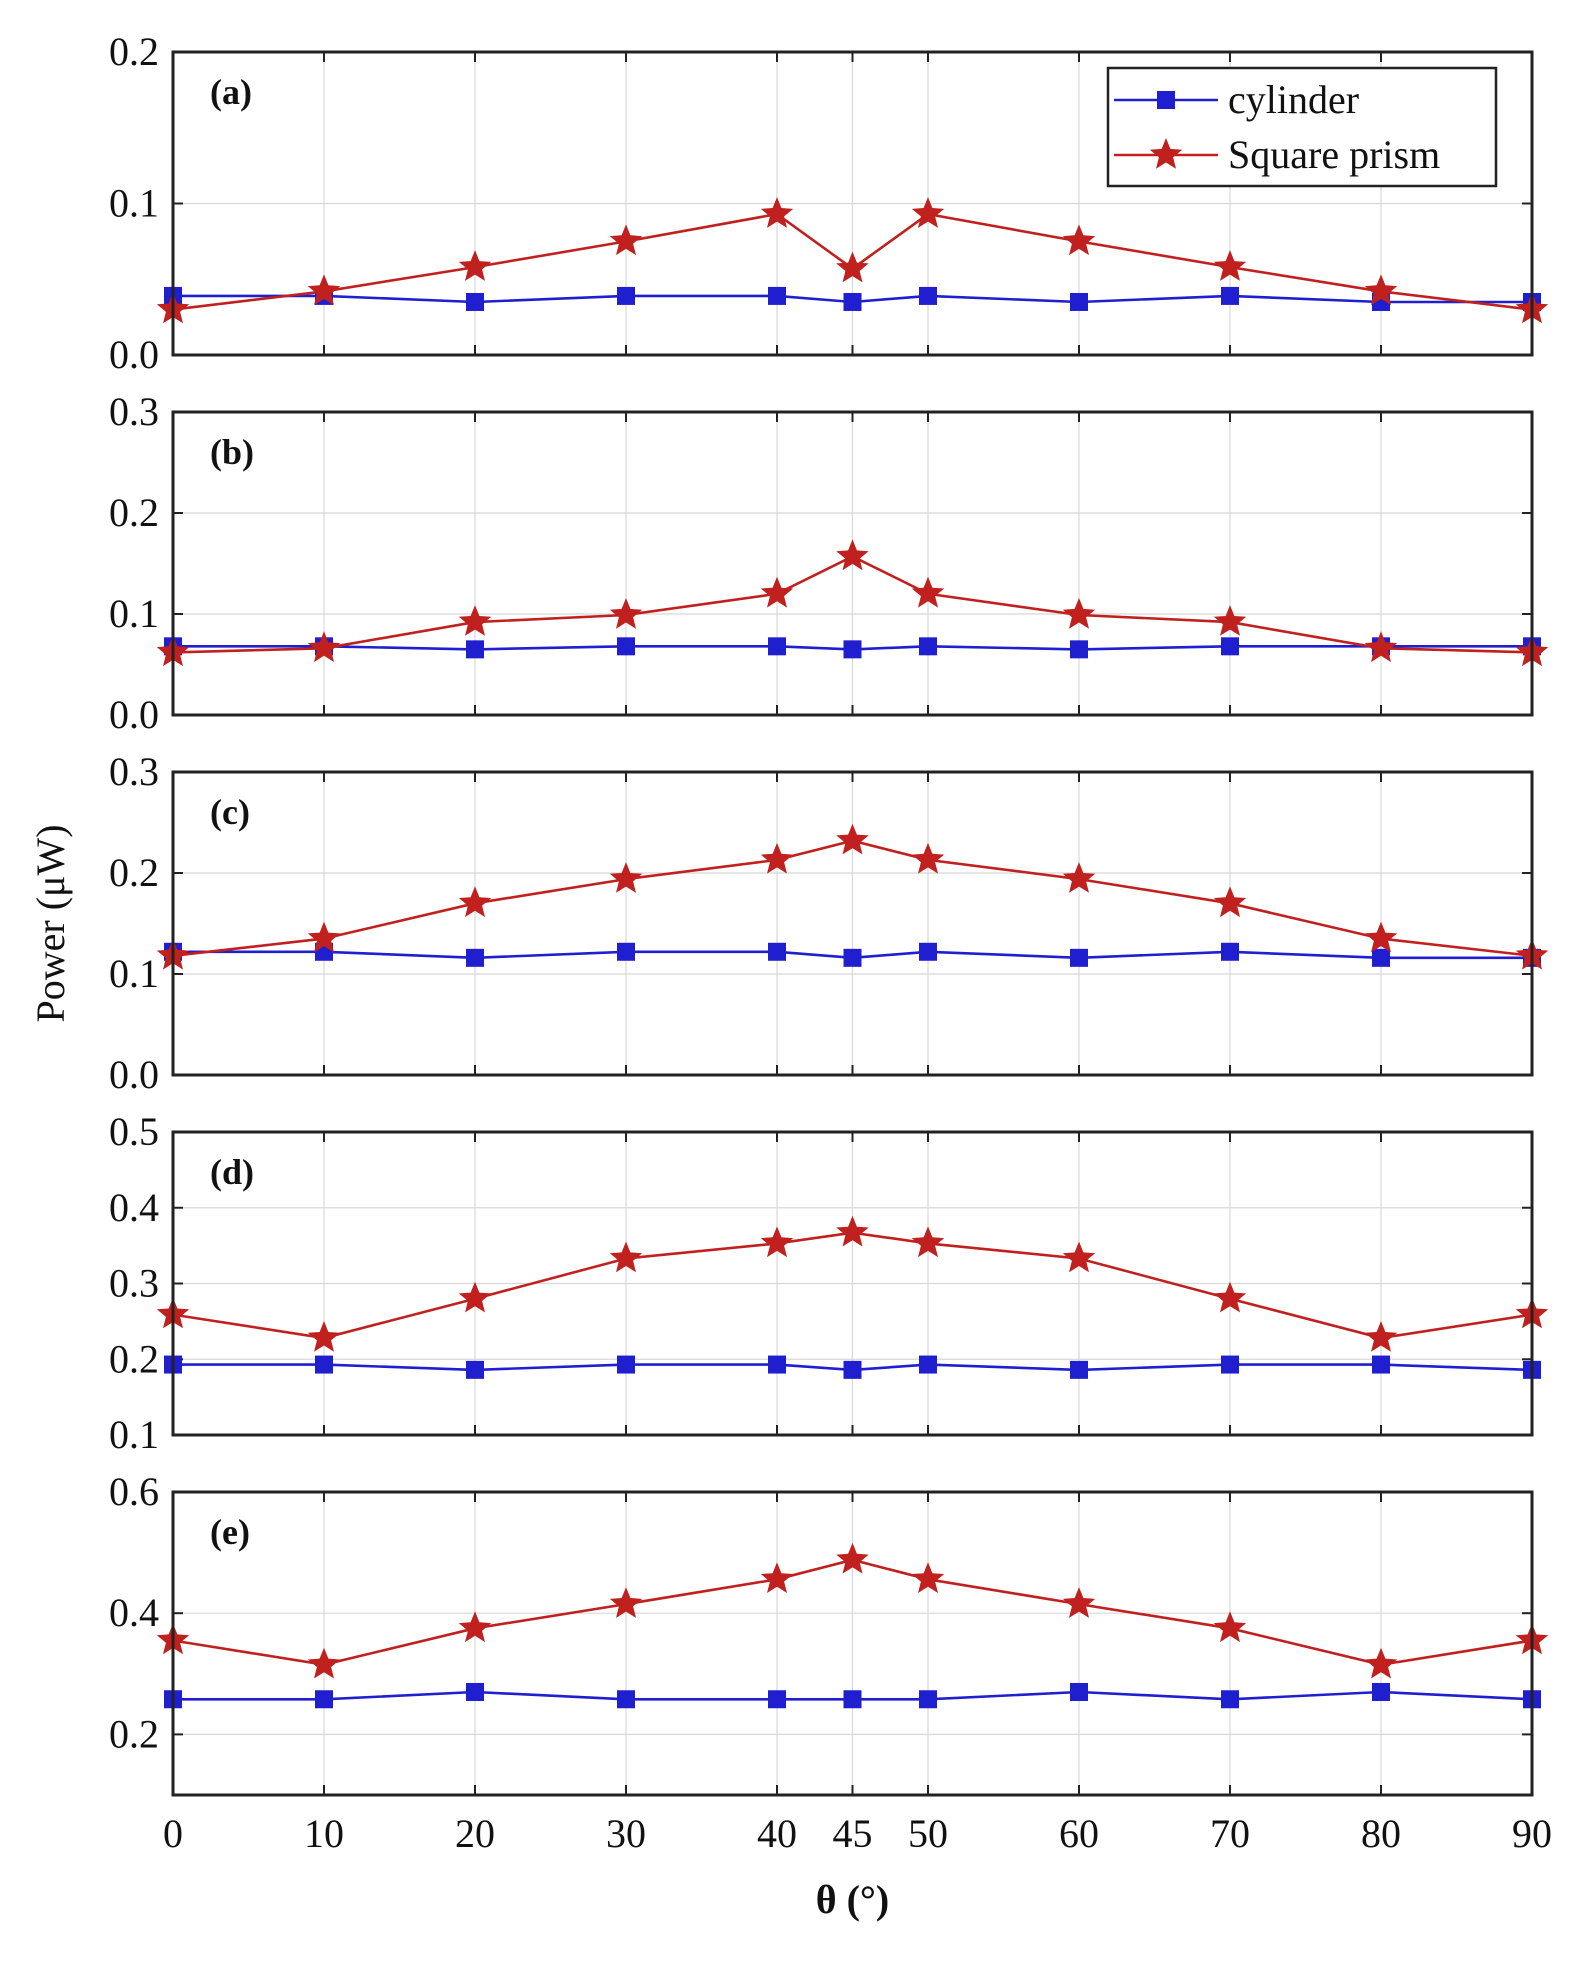 This screenshot has height=1964, width=1588. What do you see at coordinates (1230, 1833) in the screenshot?
I see `x-tick-label: 70` at bounding box center [1230, 1833].